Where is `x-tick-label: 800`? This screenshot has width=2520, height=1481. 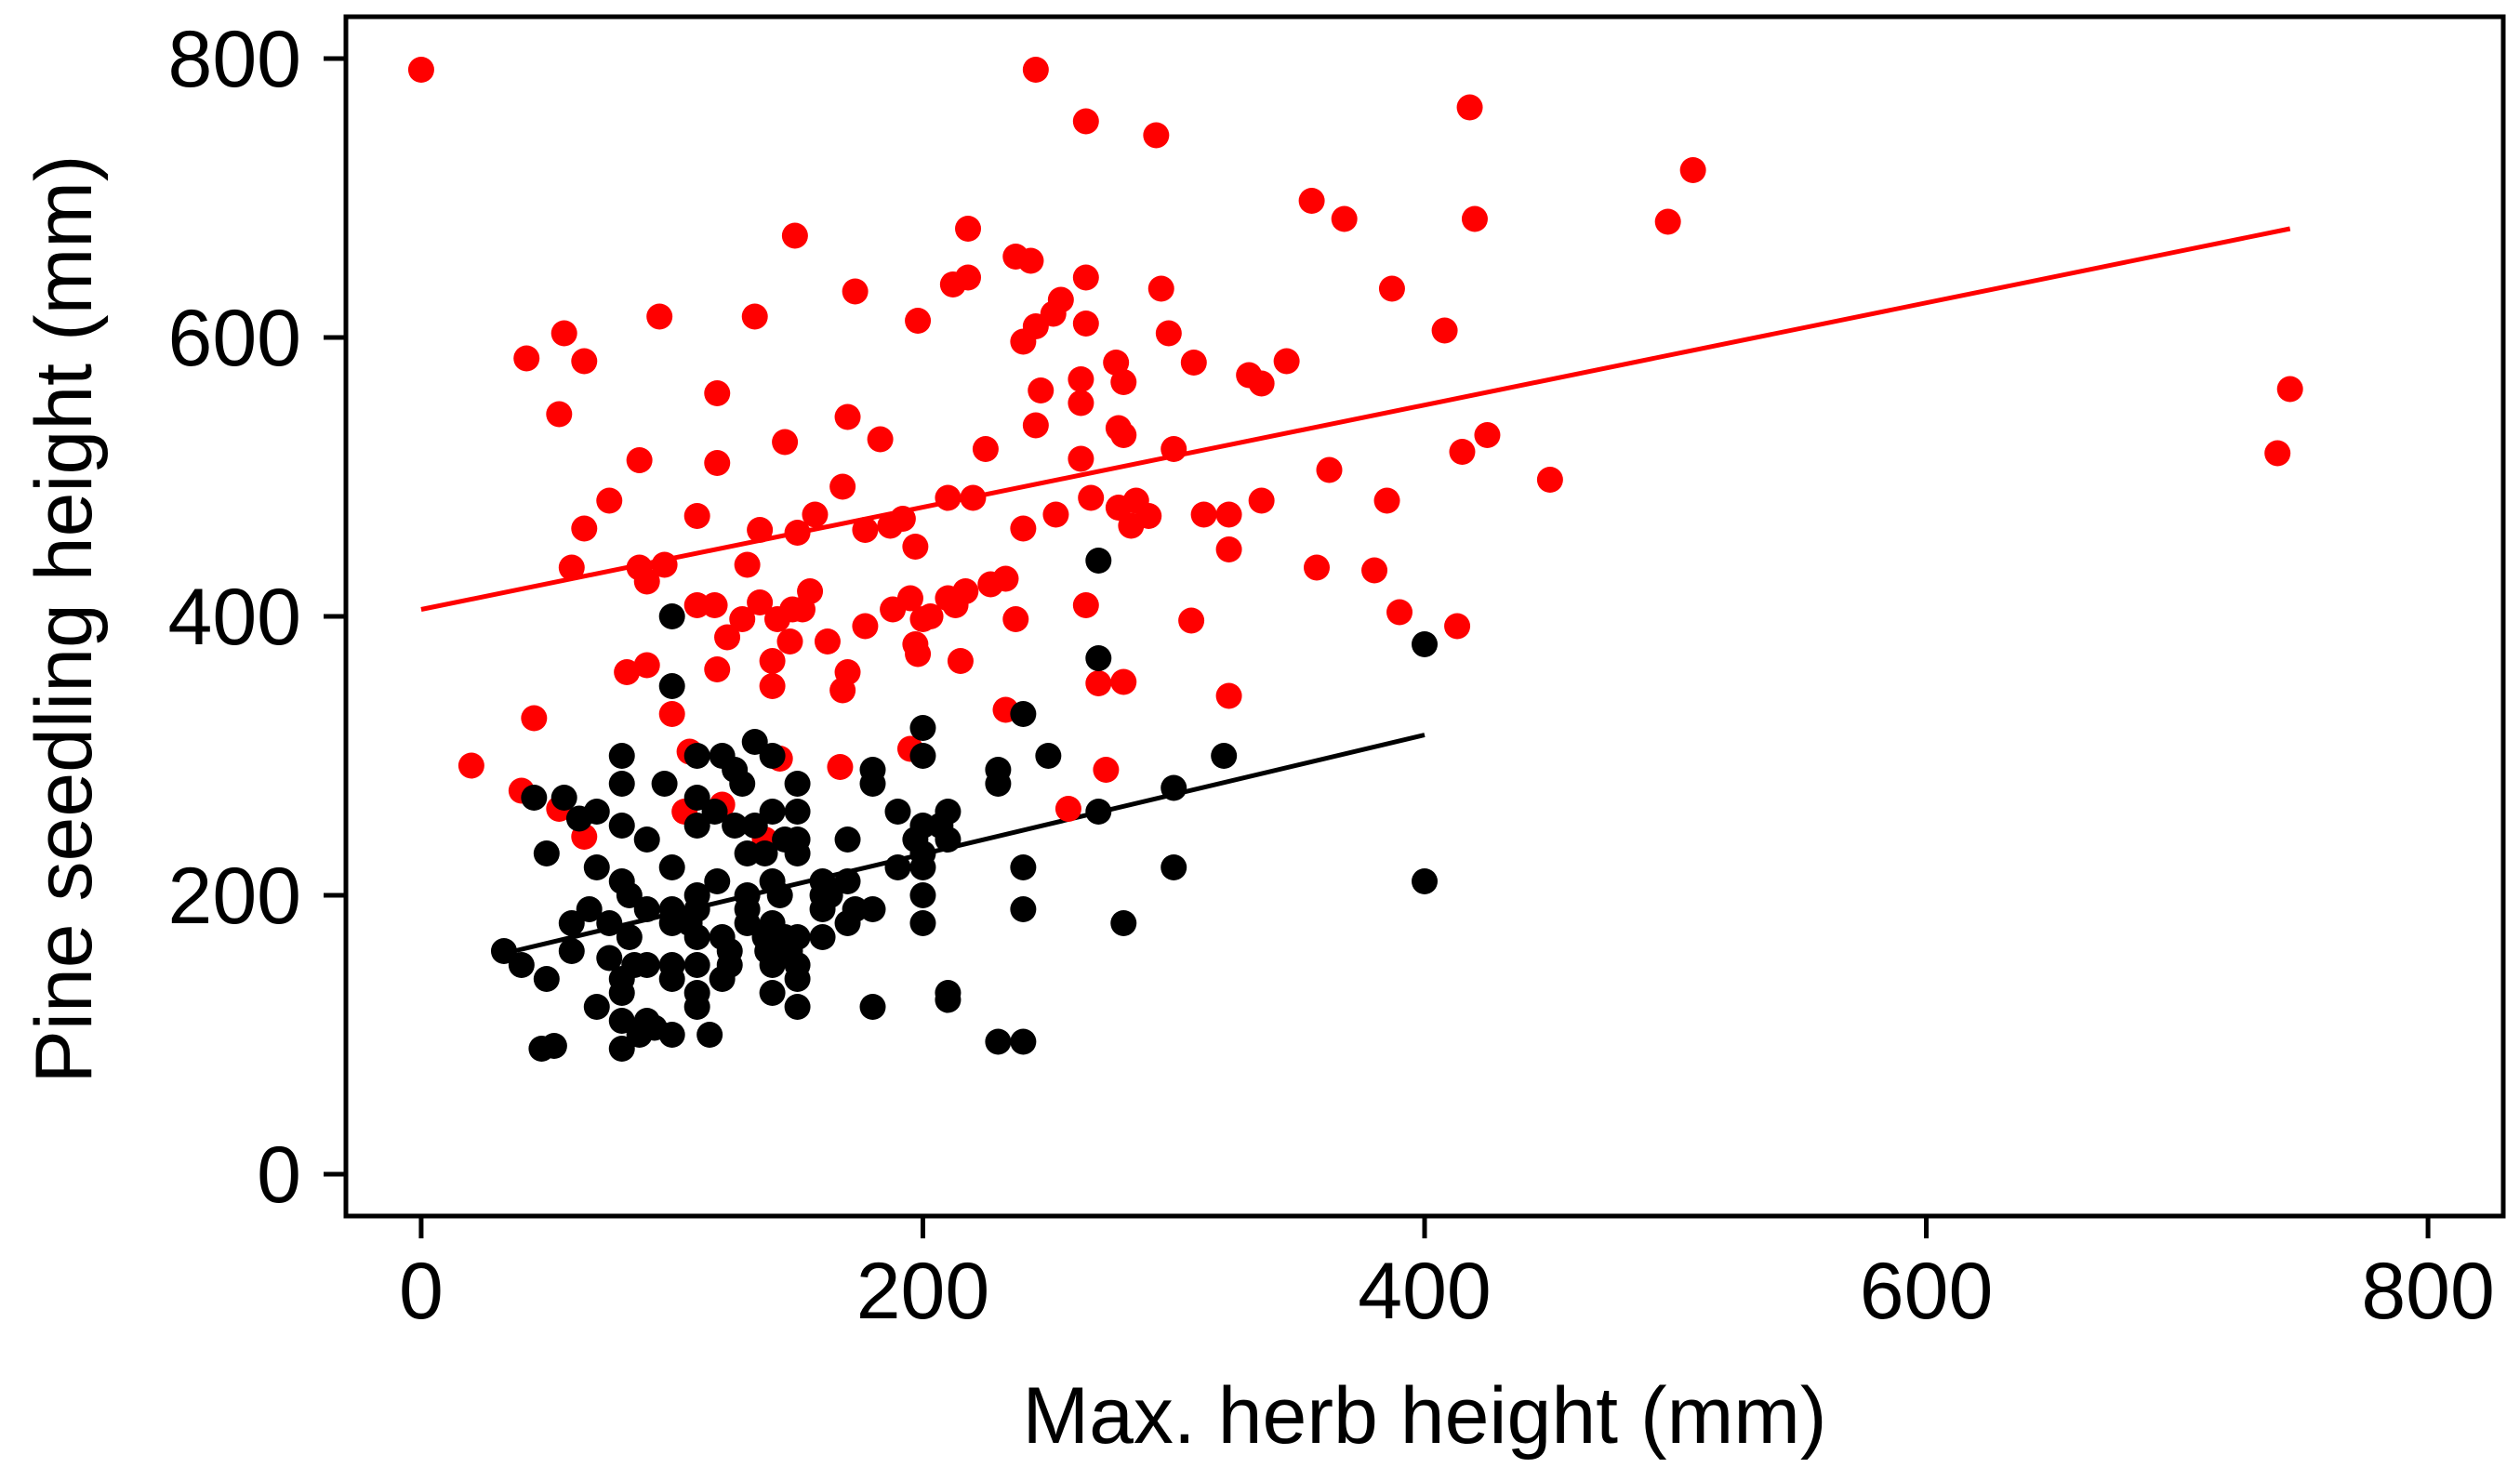 x-tick-label: 800 is located at coordinates (2428, 1291).